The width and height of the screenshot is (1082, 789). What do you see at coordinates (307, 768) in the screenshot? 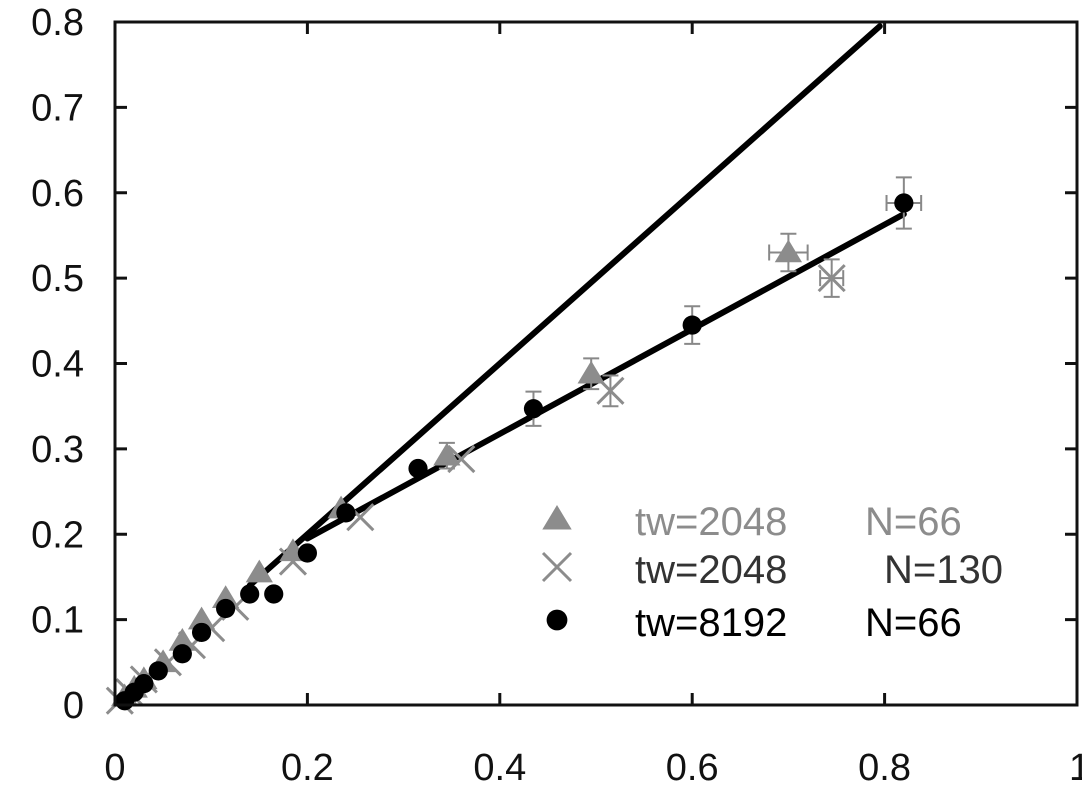
I see `x-tick-label-1: 0.2` at bounding box center [307, 768].